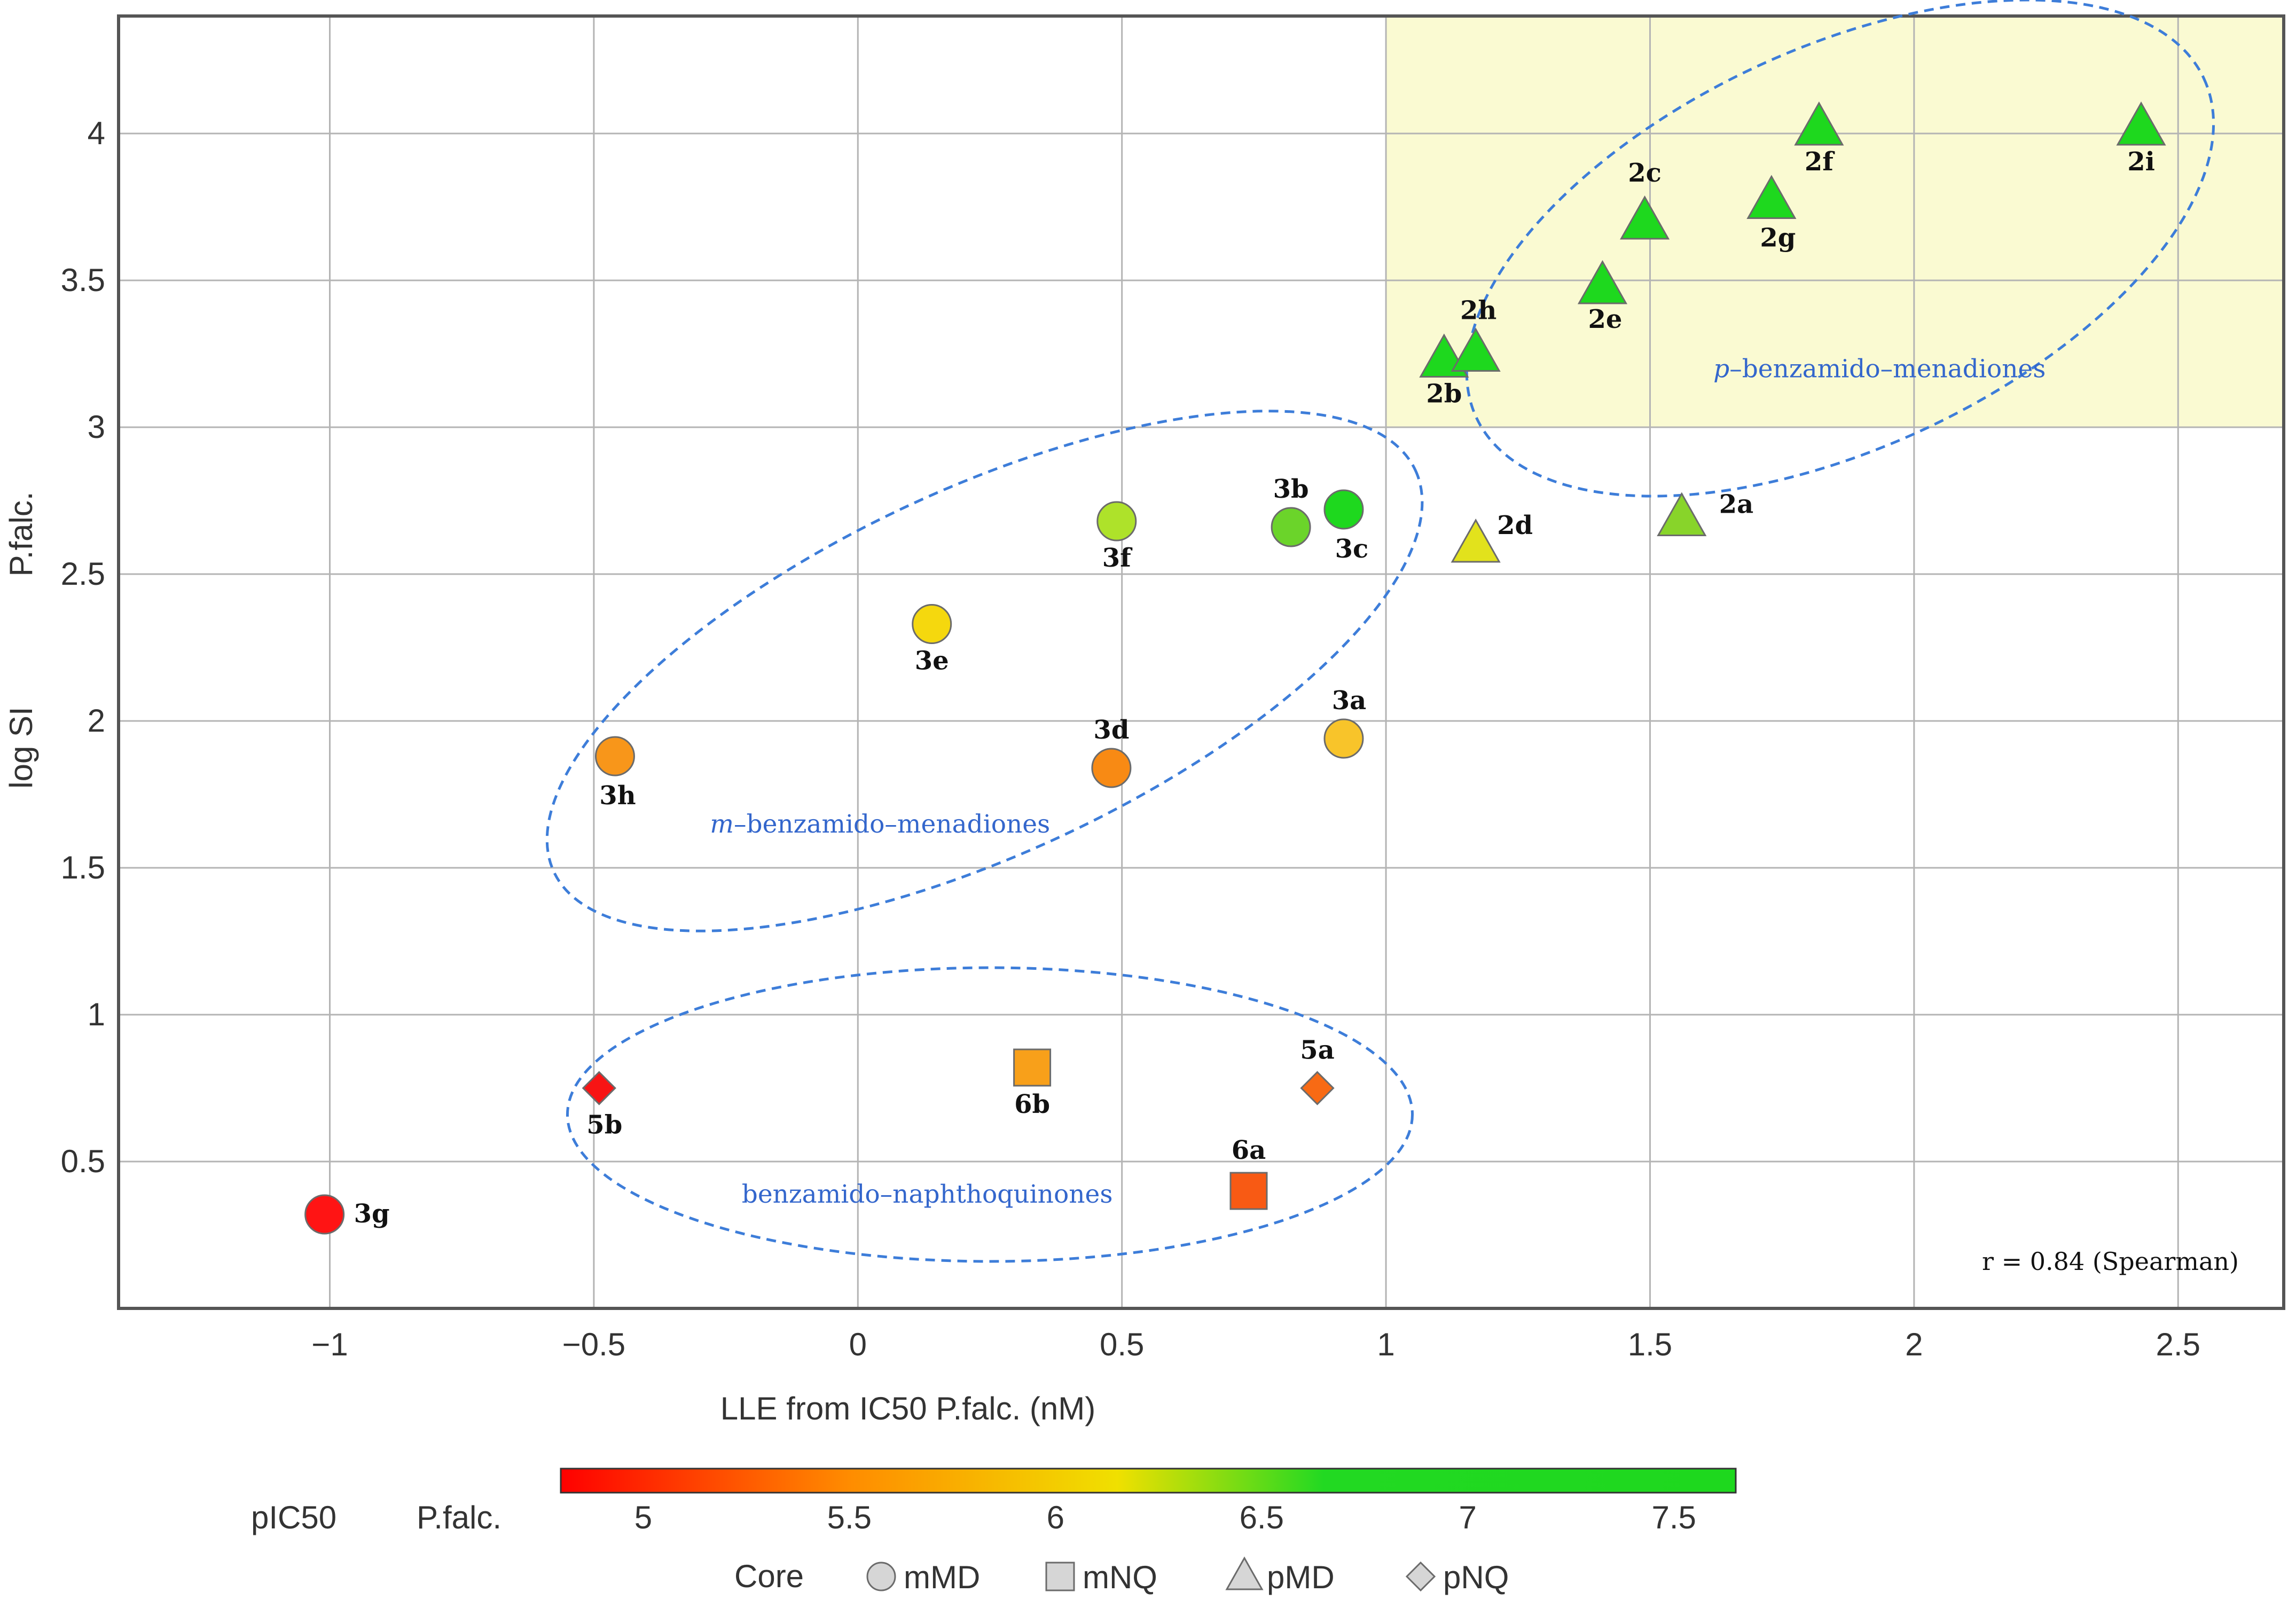  What do you see at coordinates (97, 133) in the screenshot?
I see `y-tick-label: 4` at bounding box center [97, 133].